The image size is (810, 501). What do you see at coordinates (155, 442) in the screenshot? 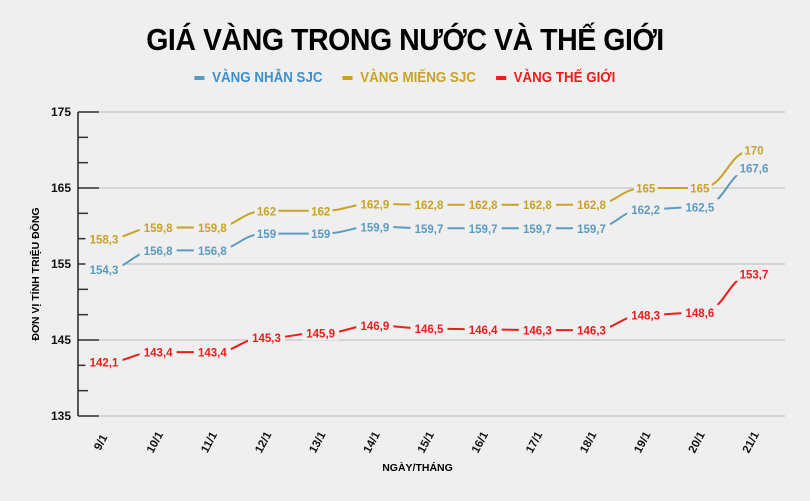
I see `x-tick-label: 10/1` at bounding box center [155, 442].